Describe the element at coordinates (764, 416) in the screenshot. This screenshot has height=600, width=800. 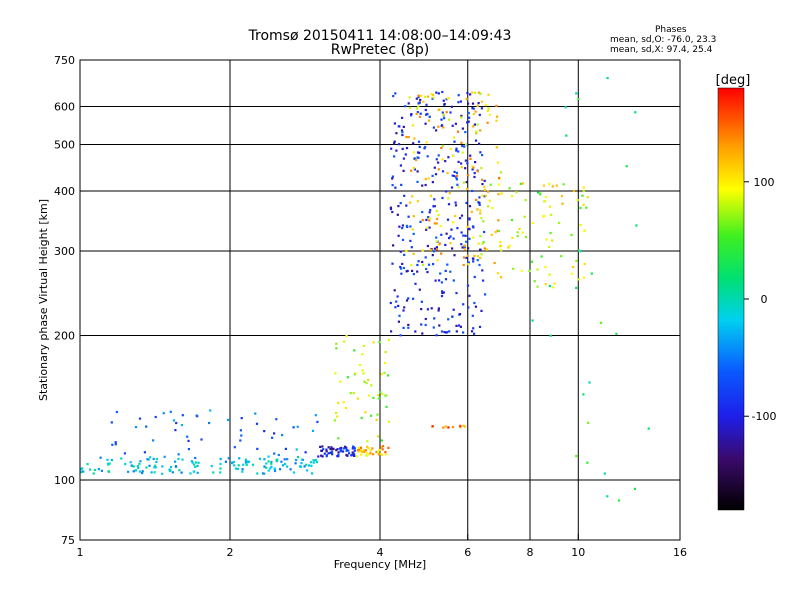
I see `colorbar-tick-label: -100` at that location.